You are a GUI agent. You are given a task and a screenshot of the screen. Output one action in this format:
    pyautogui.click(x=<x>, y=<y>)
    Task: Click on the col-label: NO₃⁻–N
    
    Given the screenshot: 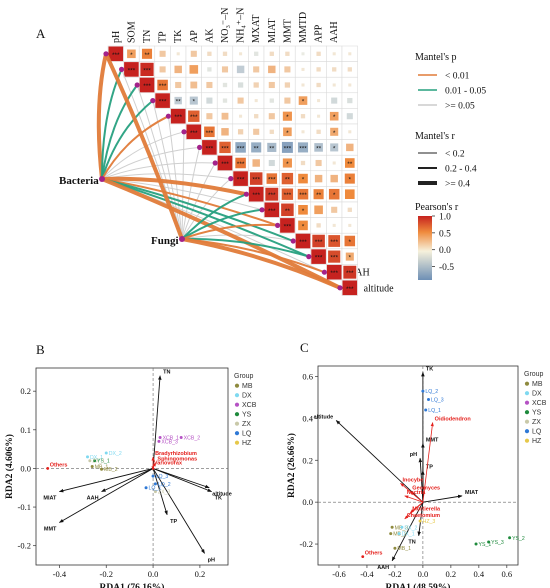 What is the action you would take?
    pyautogui.click(x=225, y=25)
    